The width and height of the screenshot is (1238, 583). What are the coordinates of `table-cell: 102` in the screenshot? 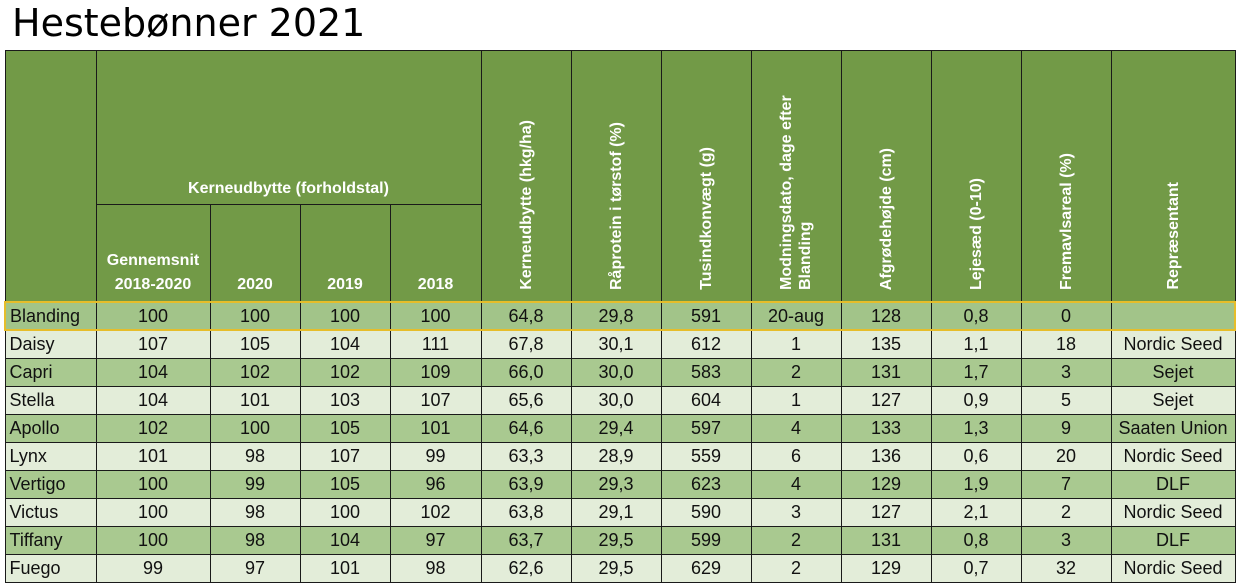 It's located at (435, 512).